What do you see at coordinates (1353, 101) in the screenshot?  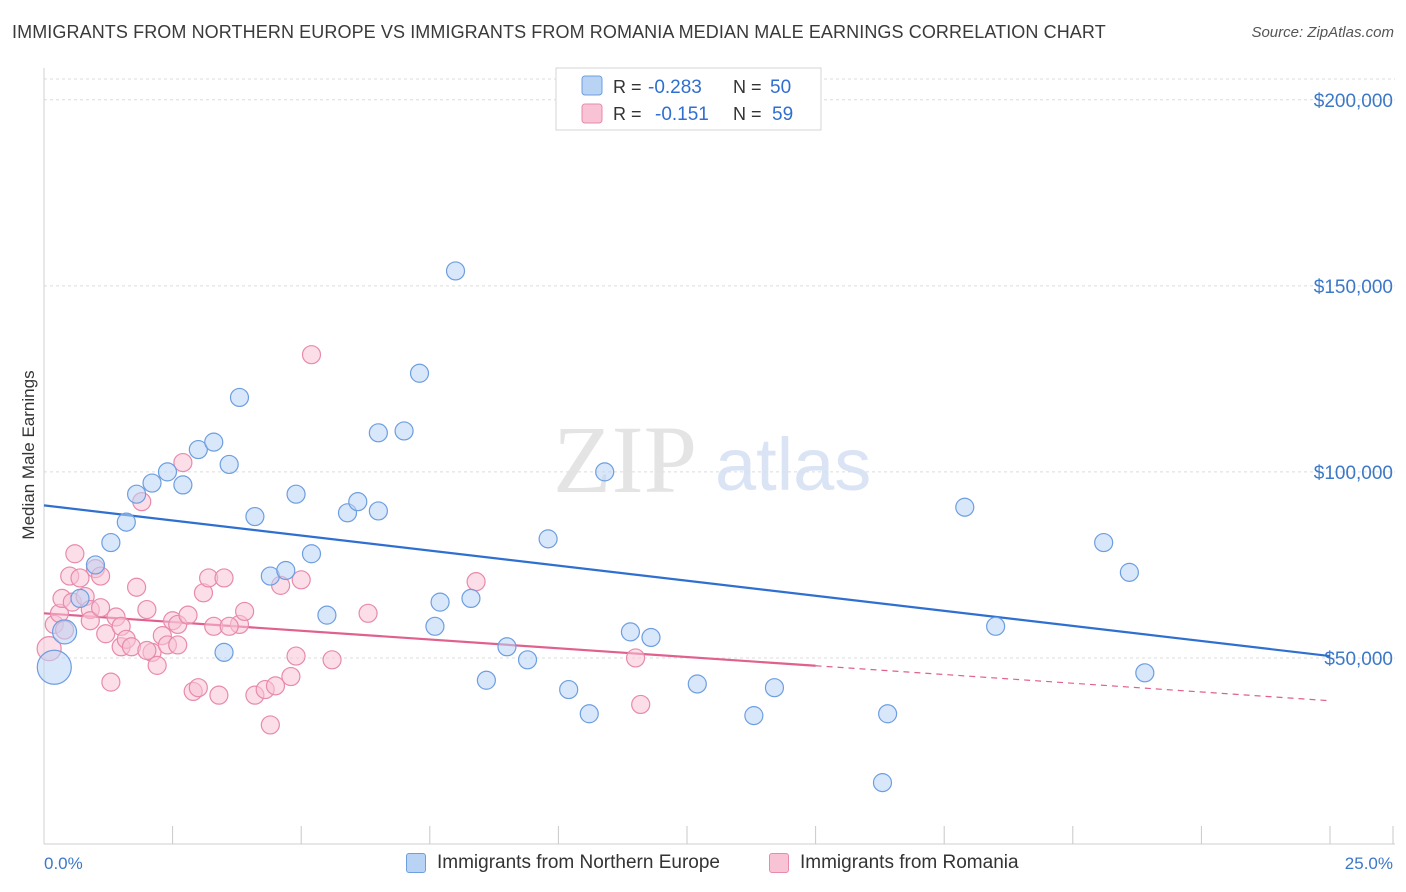 I see `y-tick-label: $200,000` at bounding box center [1353, 101].